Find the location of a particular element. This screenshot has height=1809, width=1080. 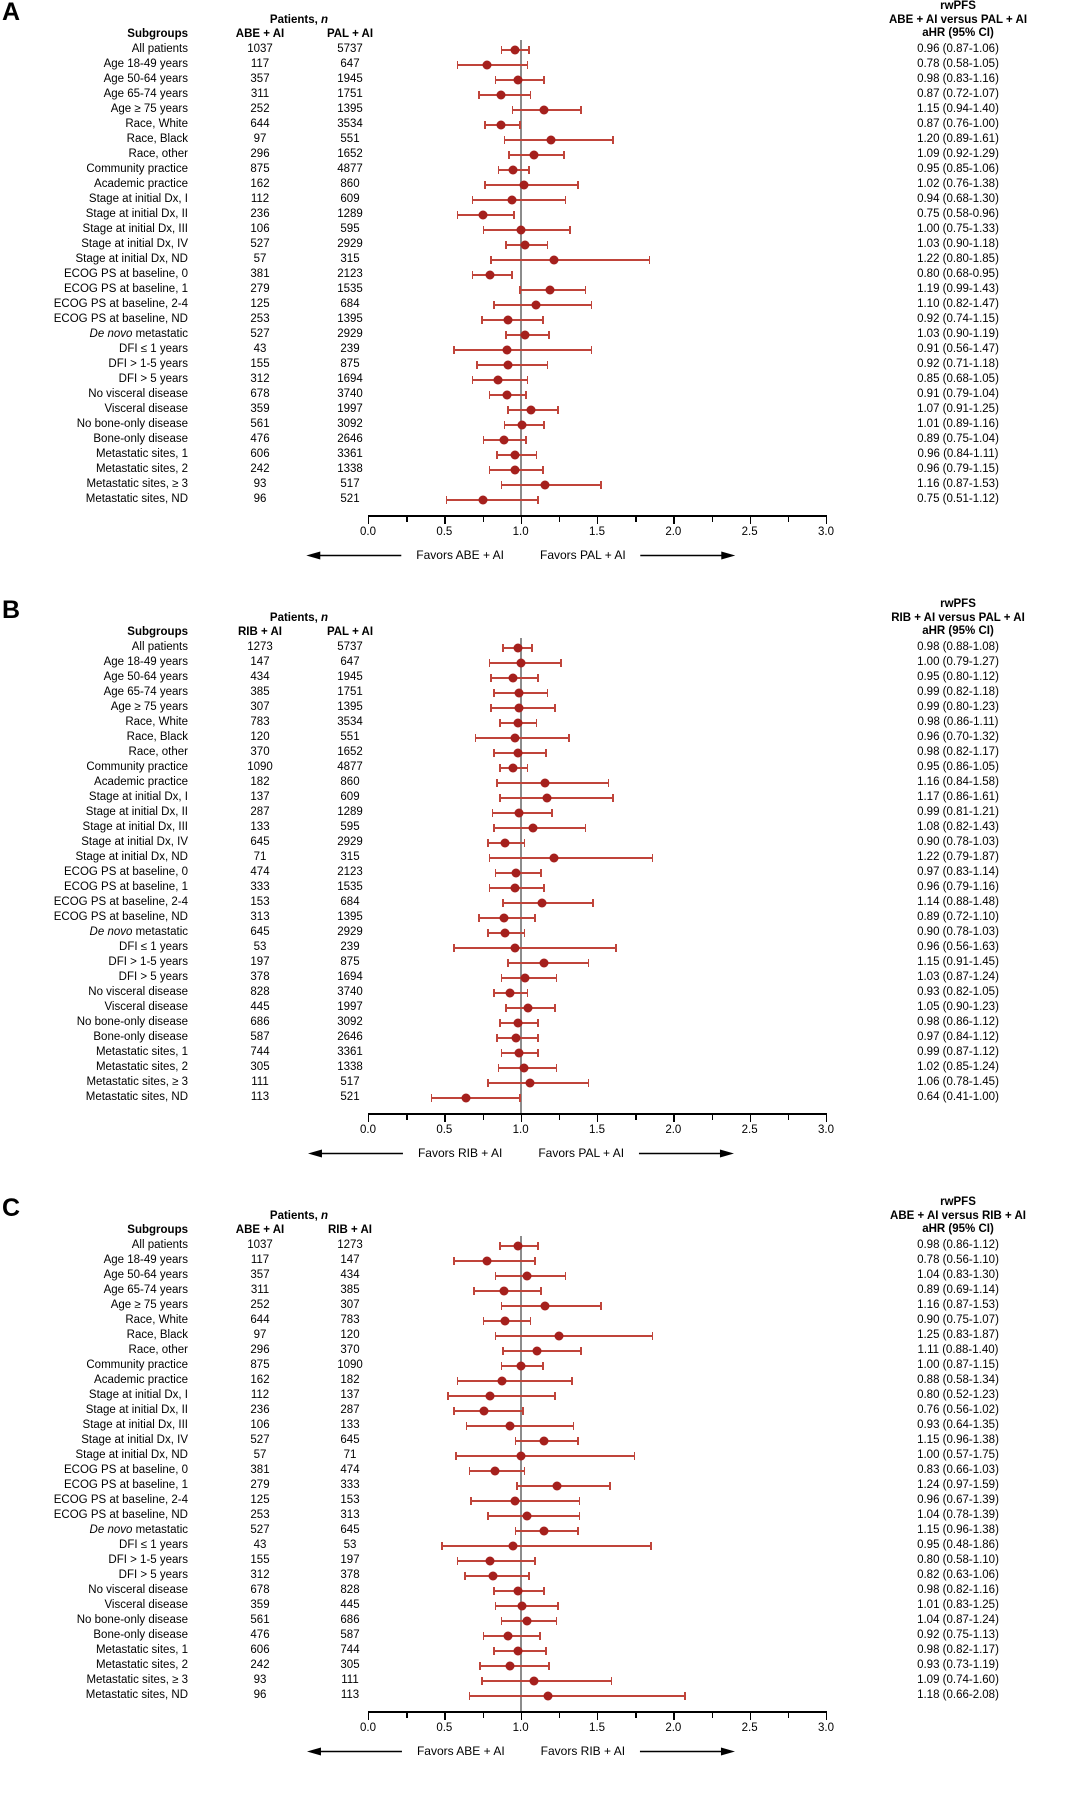

n-col2: 305 is located at coordinates (350, 1665).